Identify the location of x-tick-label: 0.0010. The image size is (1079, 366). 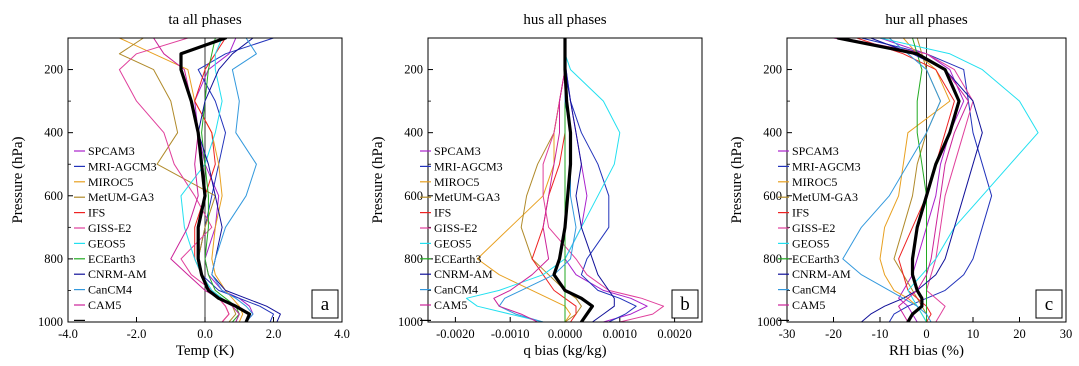
(620, 334).